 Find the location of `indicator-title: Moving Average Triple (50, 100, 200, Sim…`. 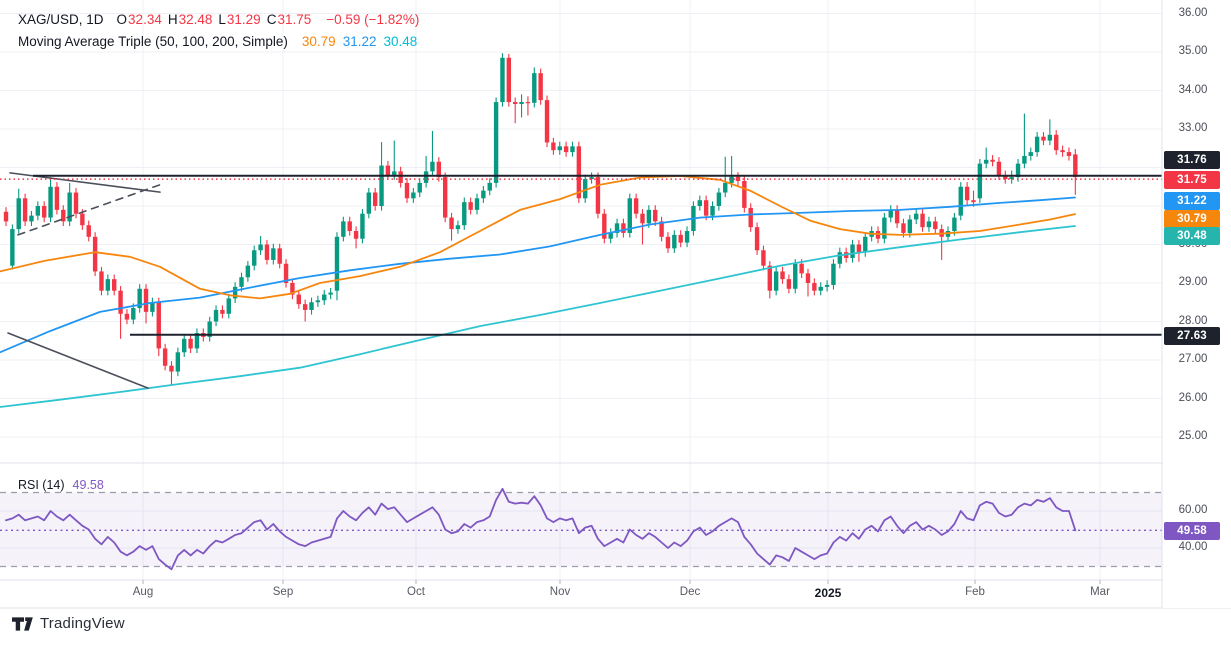

indicator-title: Moving Average Triple (50, 100, 200, Sim… is located at coordinates (153, 41).